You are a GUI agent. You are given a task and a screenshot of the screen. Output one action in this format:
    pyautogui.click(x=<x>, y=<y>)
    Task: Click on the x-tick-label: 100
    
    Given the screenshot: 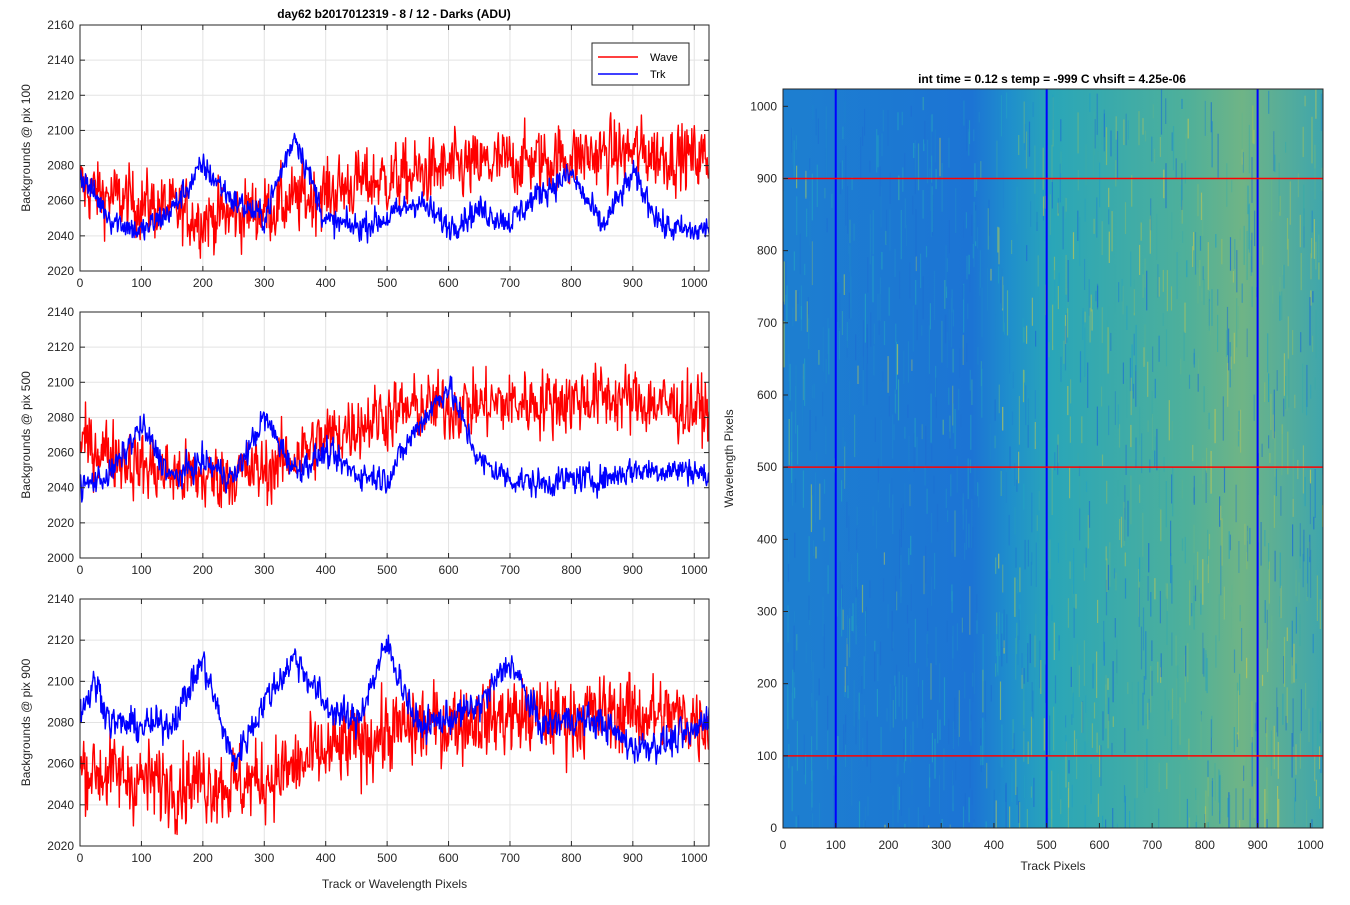 What is the action you would take?
    pyautogui.click(x=141, y=570)
    